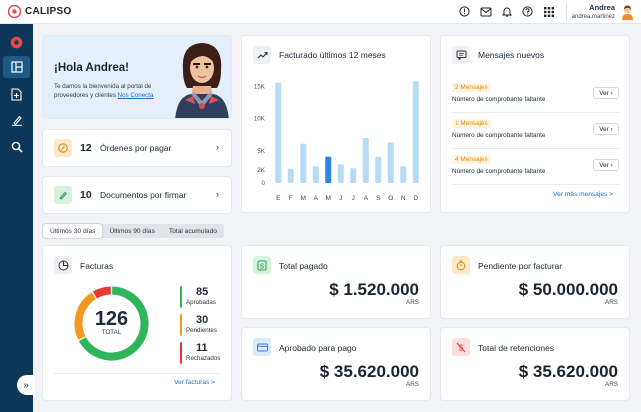 Image resolution: width=641 pixels, height=412 pixels. What do you see at coordinates (320, 12) in the screenshot?
I see `top-bar: CALIPSO Andrea andrea.martinez` at bounding box center [320, 12].